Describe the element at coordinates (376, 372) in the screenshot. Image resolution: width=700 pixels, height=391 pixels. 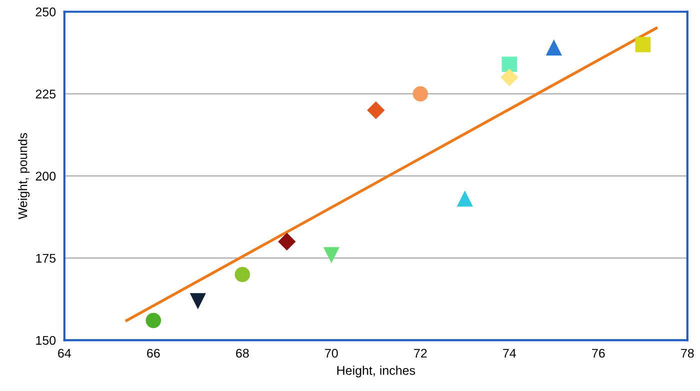
I see `x-axis-title: Height, inches` at that location.